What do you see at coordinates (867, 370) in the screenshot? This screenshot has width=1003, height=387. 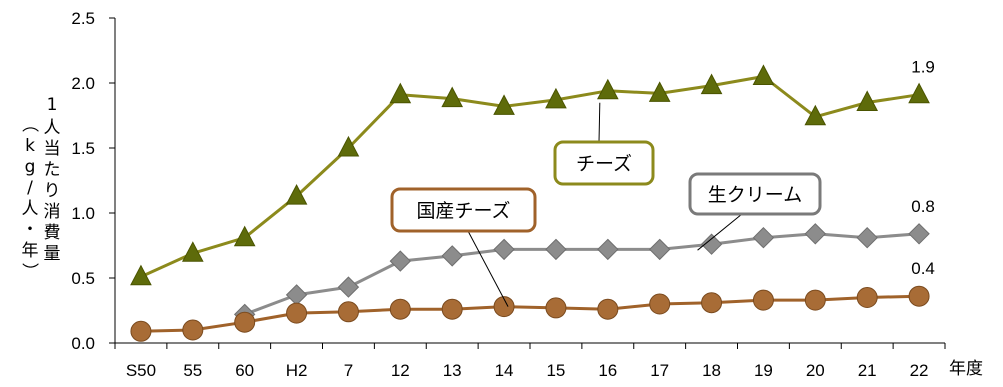 I see `x-tick-label: 21` at bounding box center [867, 370].